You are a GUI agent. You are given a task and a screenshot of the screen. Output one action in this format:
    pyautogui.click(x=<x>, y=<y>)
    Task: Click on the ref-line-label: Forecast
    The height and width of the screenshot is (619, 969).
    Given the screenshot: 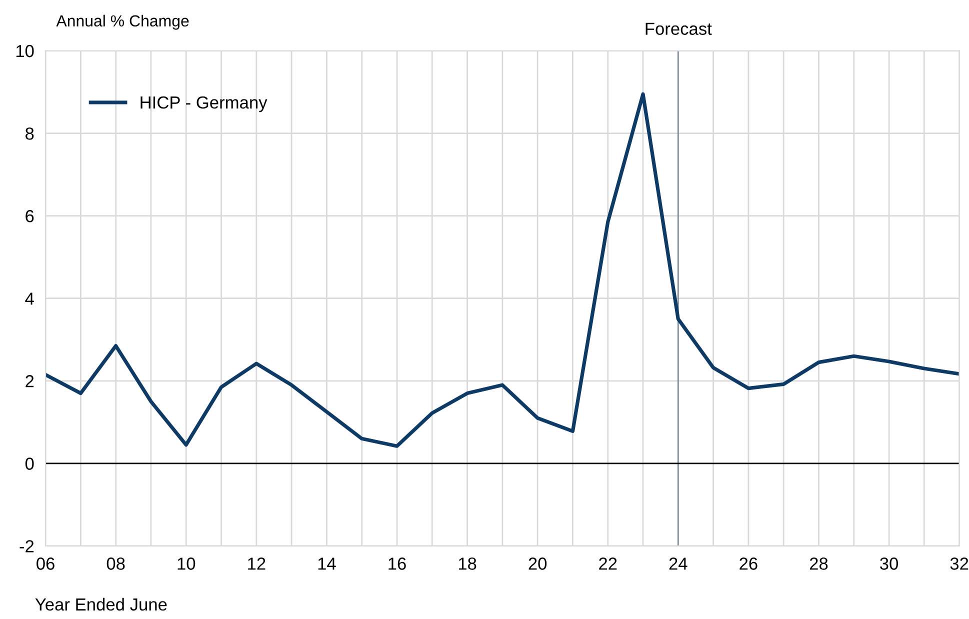 What is the action you would take?
    pyautogui.click(x=679, y=28)
    